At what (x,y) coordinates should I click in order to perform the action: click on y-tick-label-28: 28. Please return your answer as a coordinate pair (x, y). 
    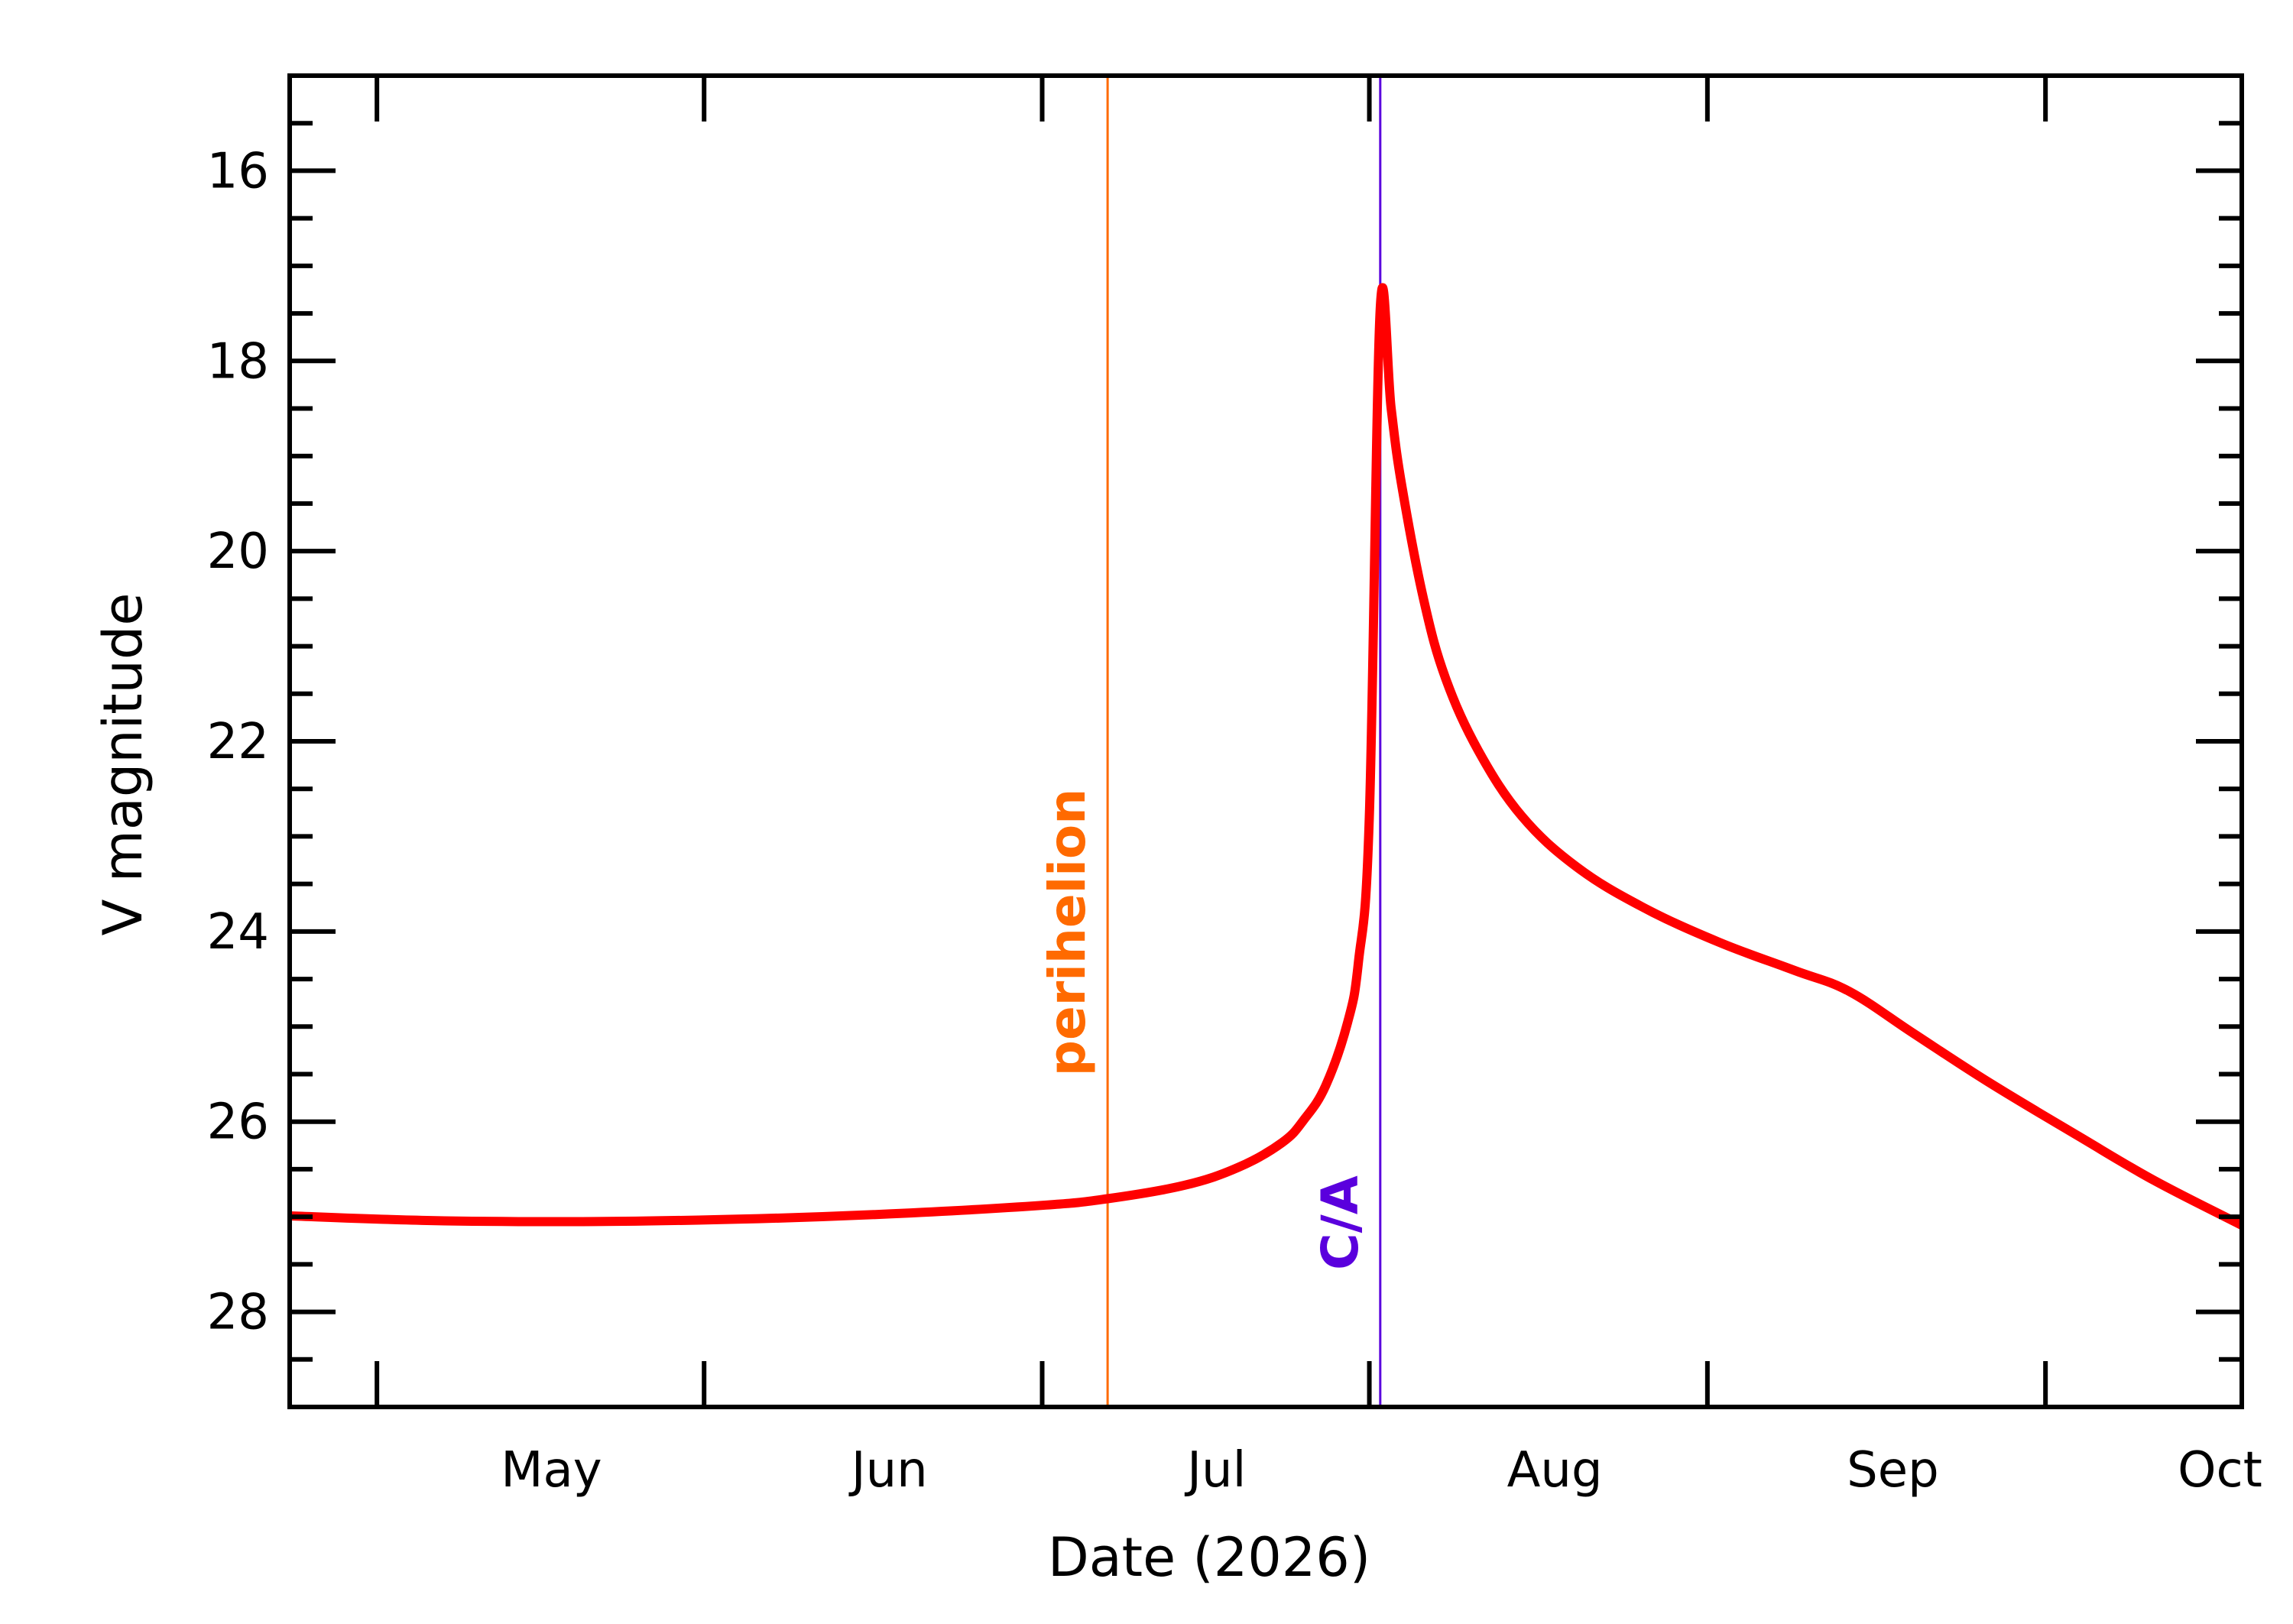
    Looking at the image, I should click on (238, 1313).